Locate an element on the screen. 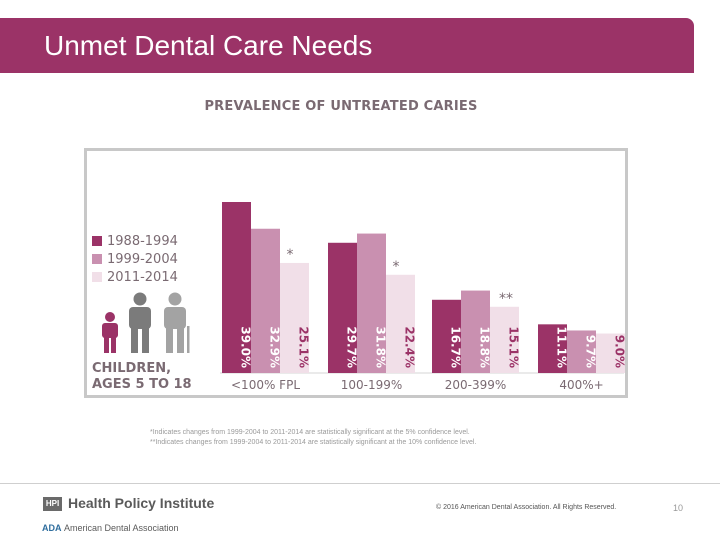 This screenshot has height=540, width=720. data-label: 11.1% is located at coordinates (562, 347).